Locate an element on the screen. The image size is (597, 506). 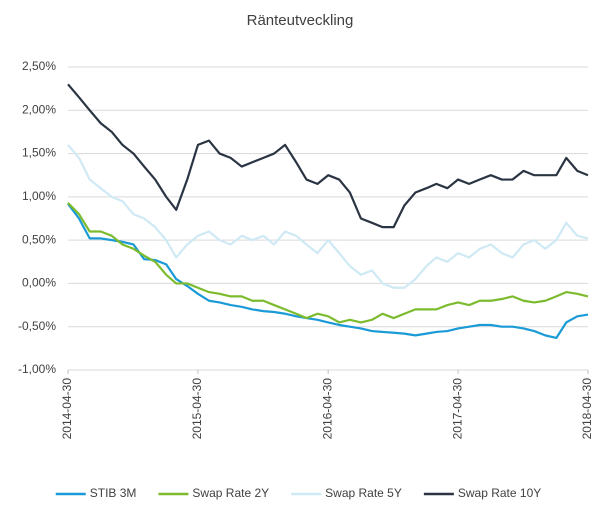
legend-label: Swap Rate 2Y is located at coordinates (230, 493).